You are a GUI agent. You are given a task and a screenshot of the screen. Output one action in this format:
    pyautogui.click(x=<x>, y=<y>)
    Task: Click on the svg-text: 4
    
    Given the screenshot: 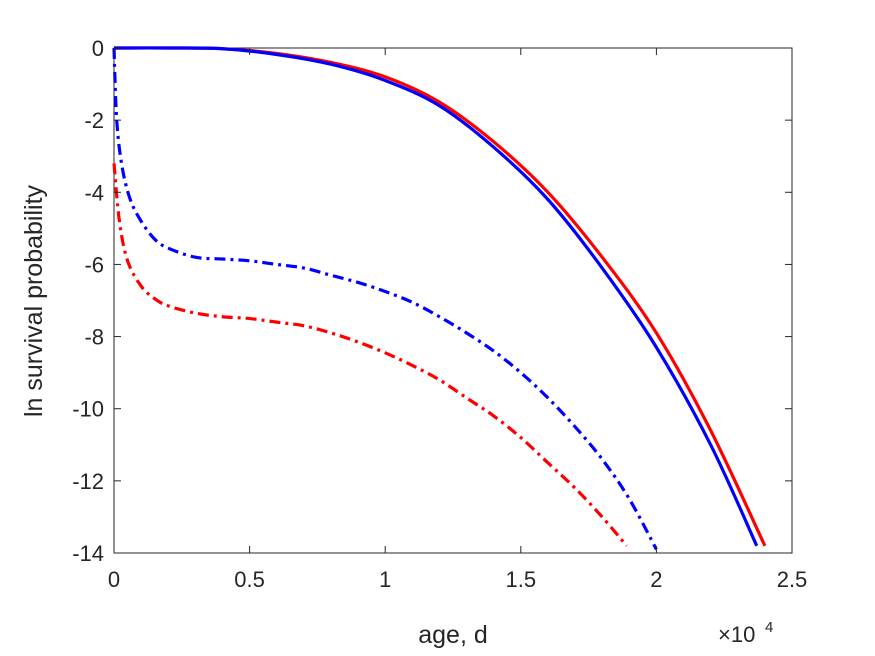 What is the action you would take?
    pyautogui.click(x=769, y=627)
    